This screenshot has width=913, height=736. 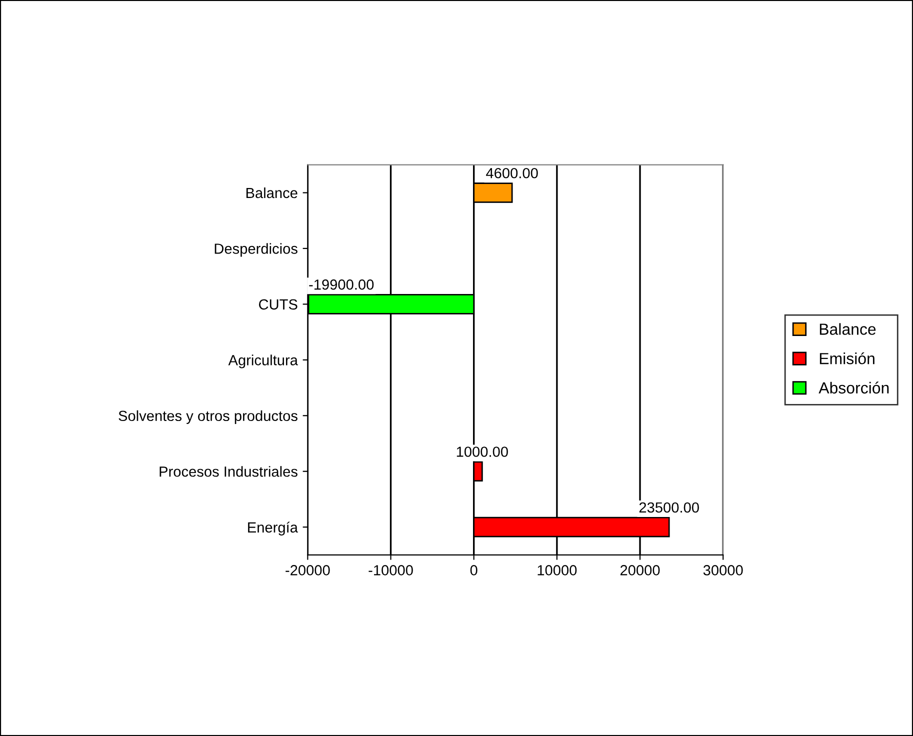 What do you see at coordinates (848, 329) in the screenshot?
I see `legend-label: Balance` at bounding box center [848, 329].